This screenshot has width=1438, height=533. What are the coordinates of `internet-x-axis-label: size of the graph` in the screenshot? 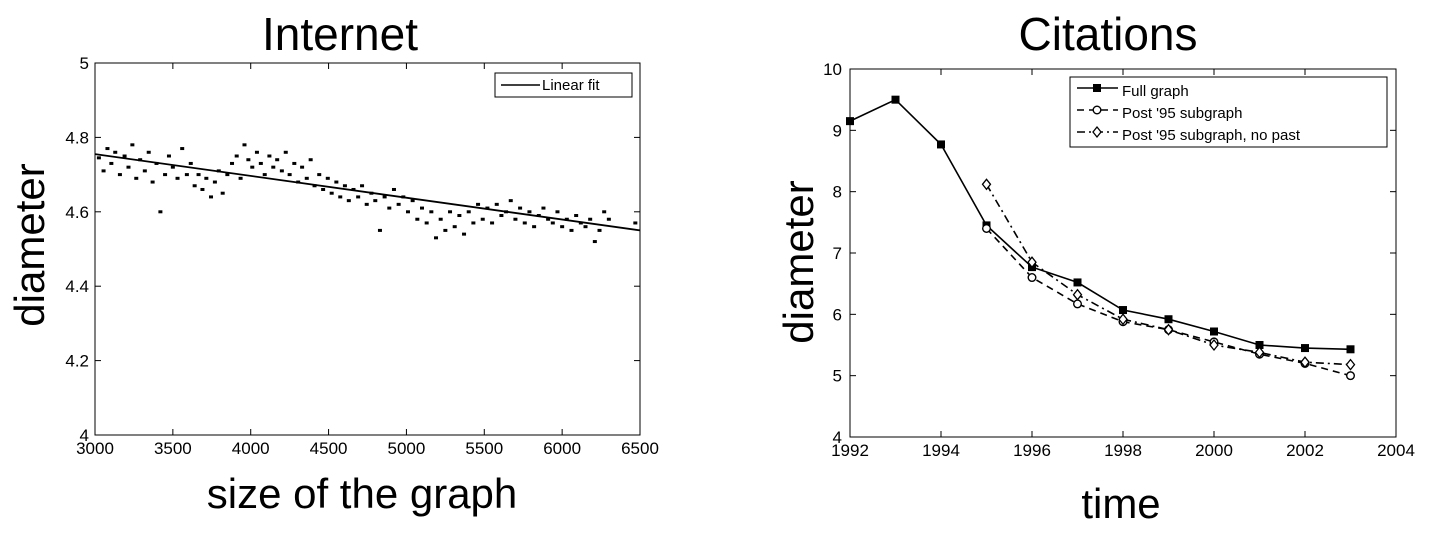 It's located at (362, 493).